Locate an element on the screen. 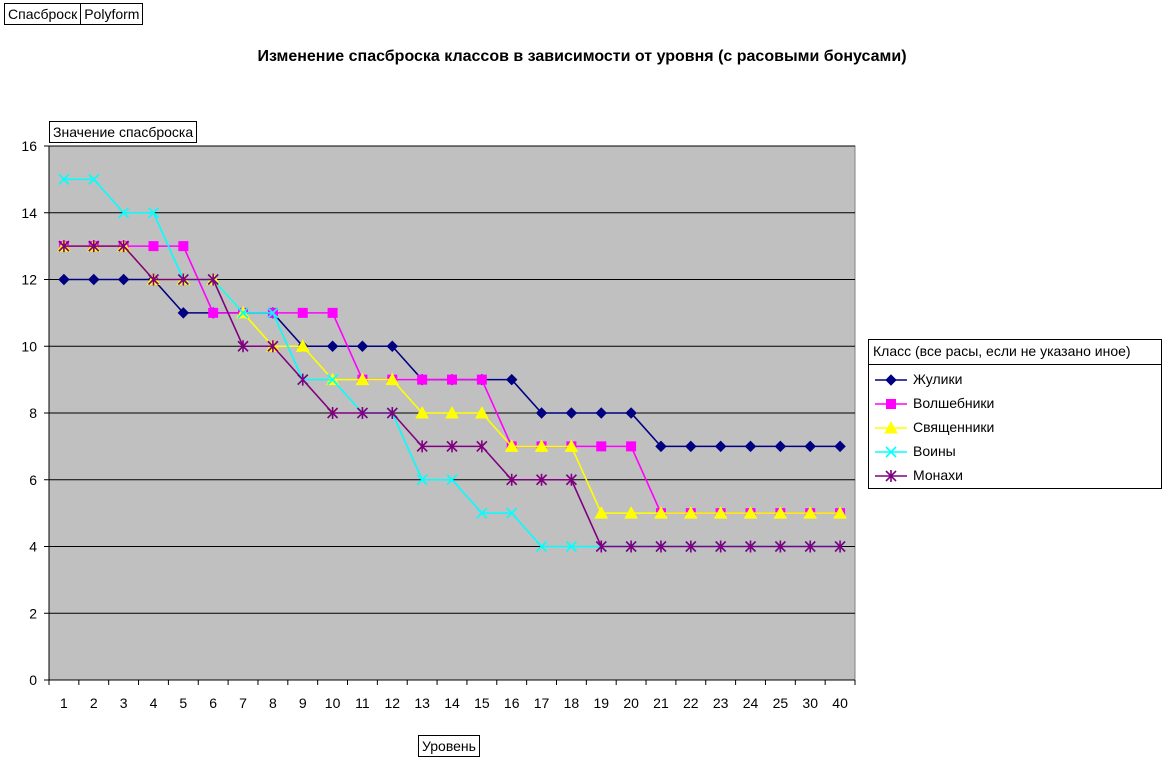 The image size is (1164, 759). legend-label: Священники is located at coordinates (954, 427).